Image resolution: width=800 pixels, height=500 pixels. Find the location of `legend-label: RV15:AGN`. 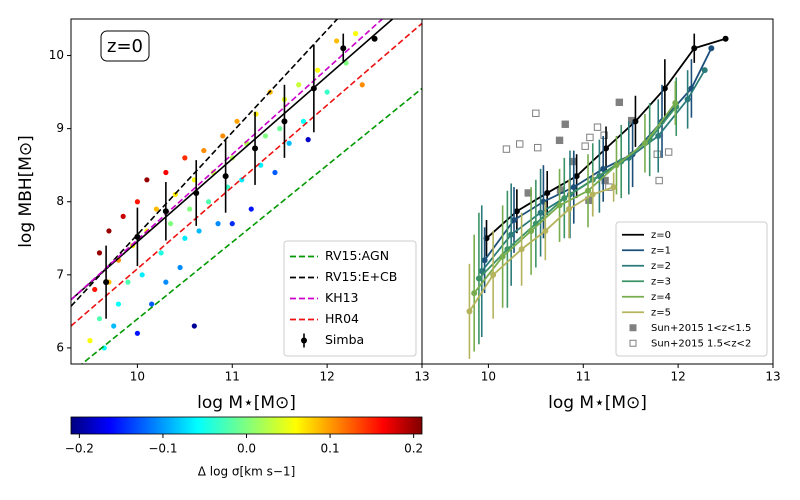

legend-label: RV15:AGN is located at coordinates (357, 255).